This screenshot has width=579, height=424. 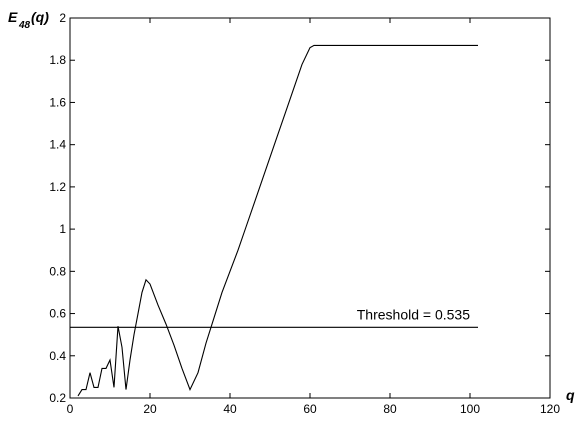 I want to click on y-axis-label-subscript: 48, so click(x=24, y=25).